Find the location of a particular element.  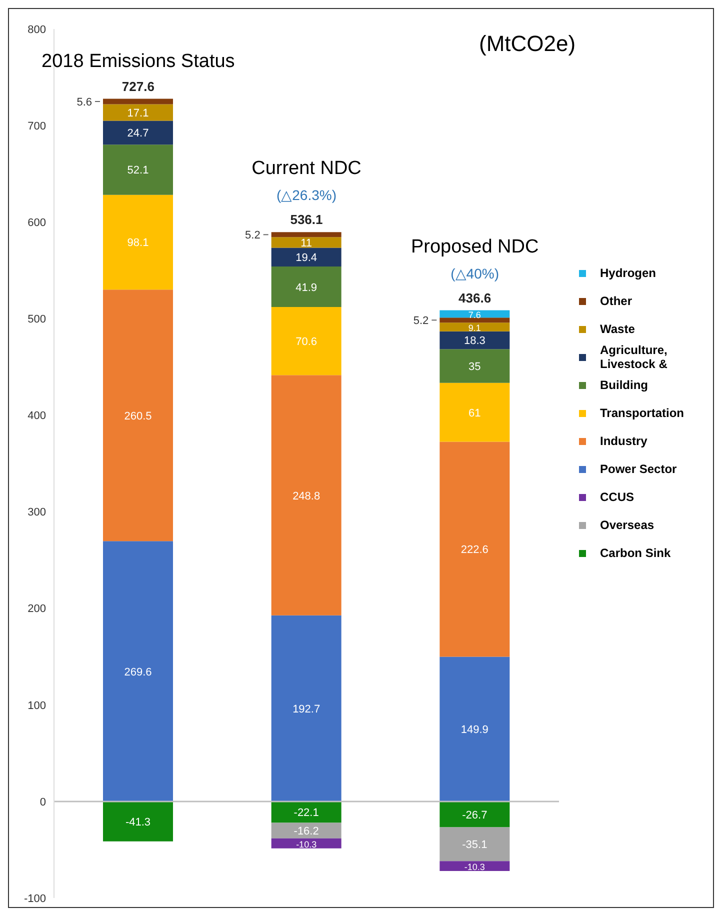

y-tick-label: 100 is located at coordinates (37, 706).